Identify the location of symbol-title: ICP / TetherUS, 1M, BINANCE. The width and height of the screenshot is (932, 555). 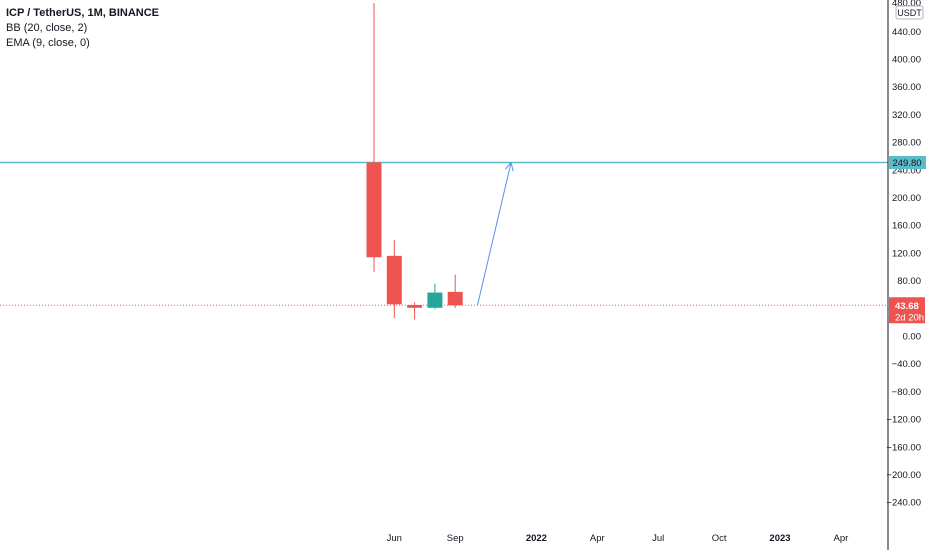
(83, 13).